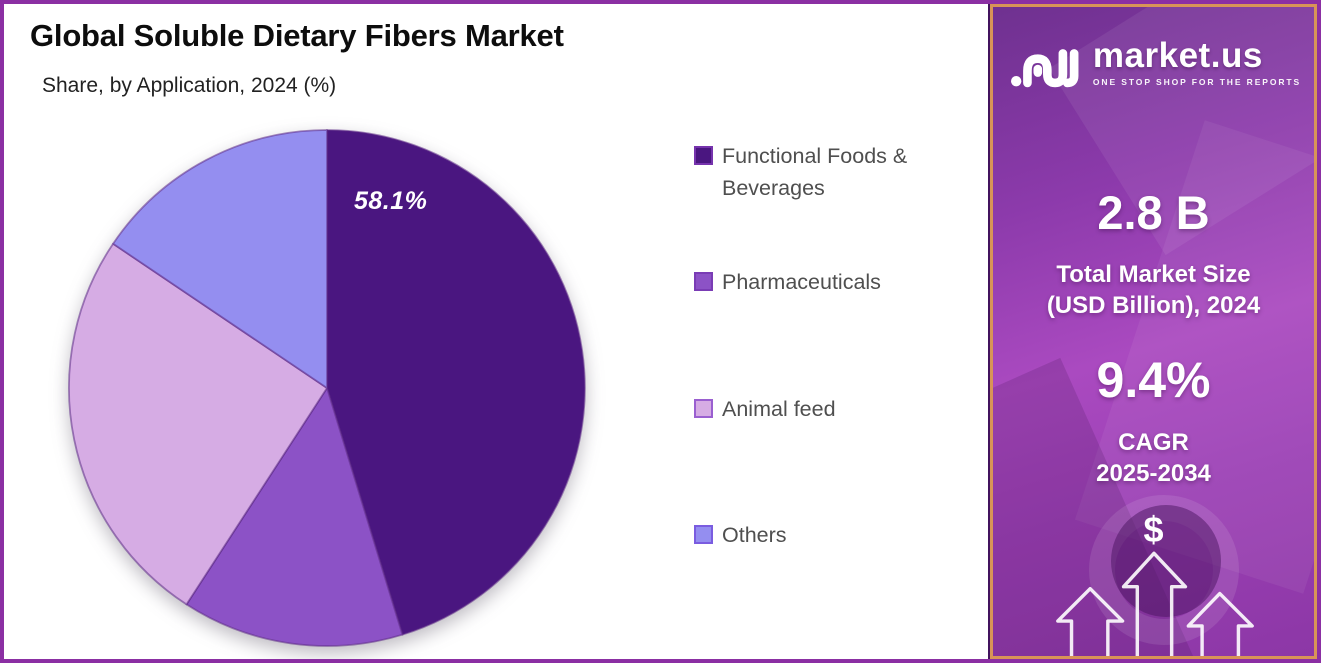 The width and height of the screenshot is (1321, 663). I want to click on legend-label: Functional Foods & Beverages, so click(815, 172).